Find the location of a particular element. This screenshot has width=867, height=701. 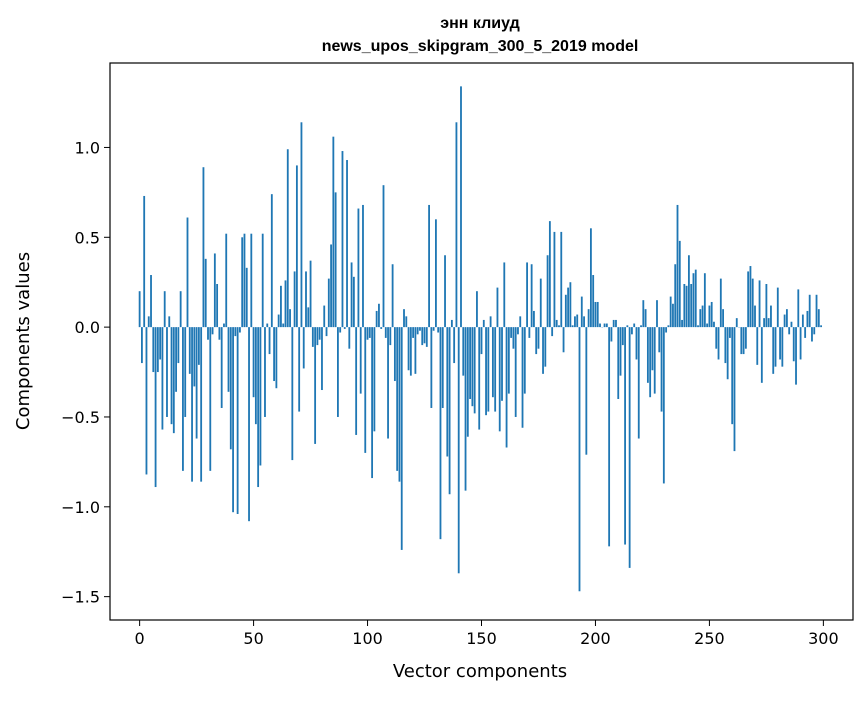

x-tick-label: 200 is located at coordinates (595, 638).